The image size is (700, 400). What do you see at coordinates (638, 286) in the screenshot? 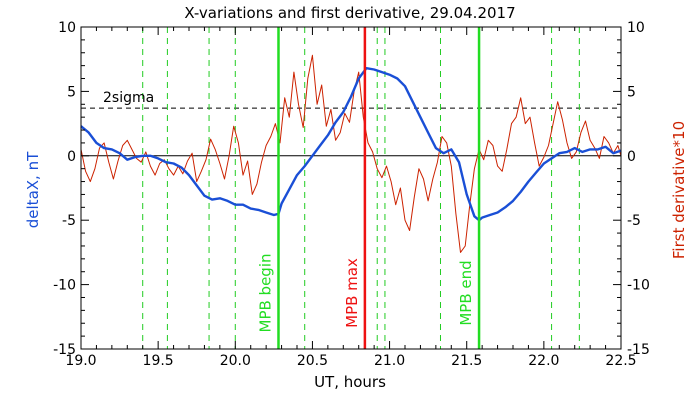
I see `y-tick-label-right: -10` at bounding box center [638, 286].